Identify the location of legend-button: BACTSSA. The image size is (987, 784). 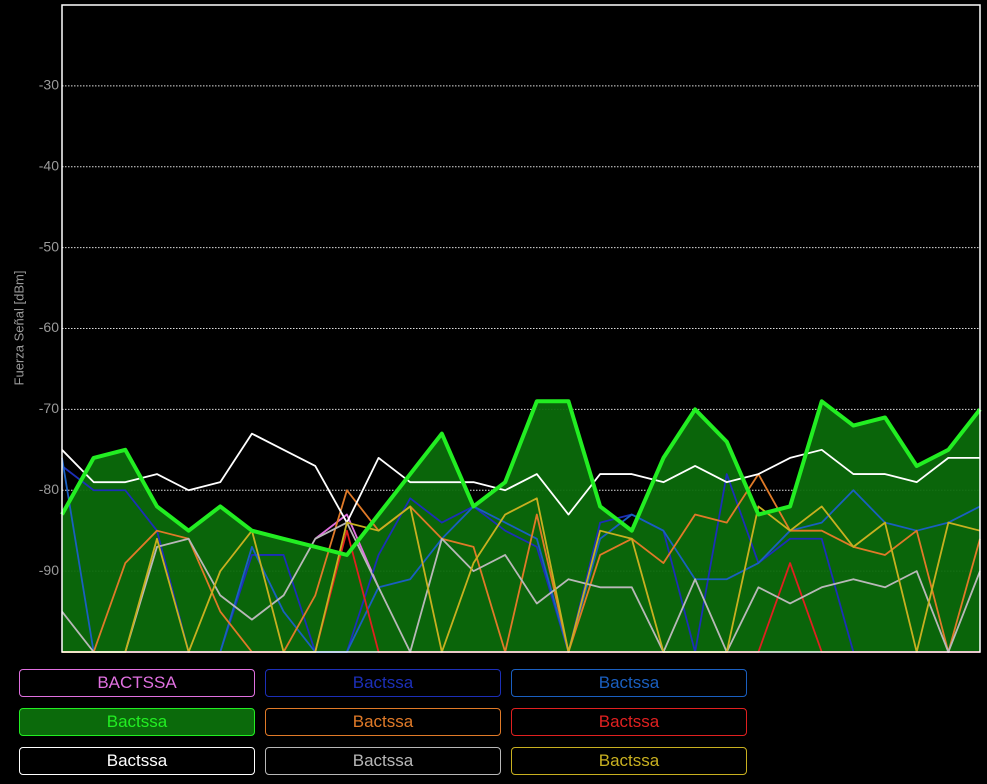
(137, 683).